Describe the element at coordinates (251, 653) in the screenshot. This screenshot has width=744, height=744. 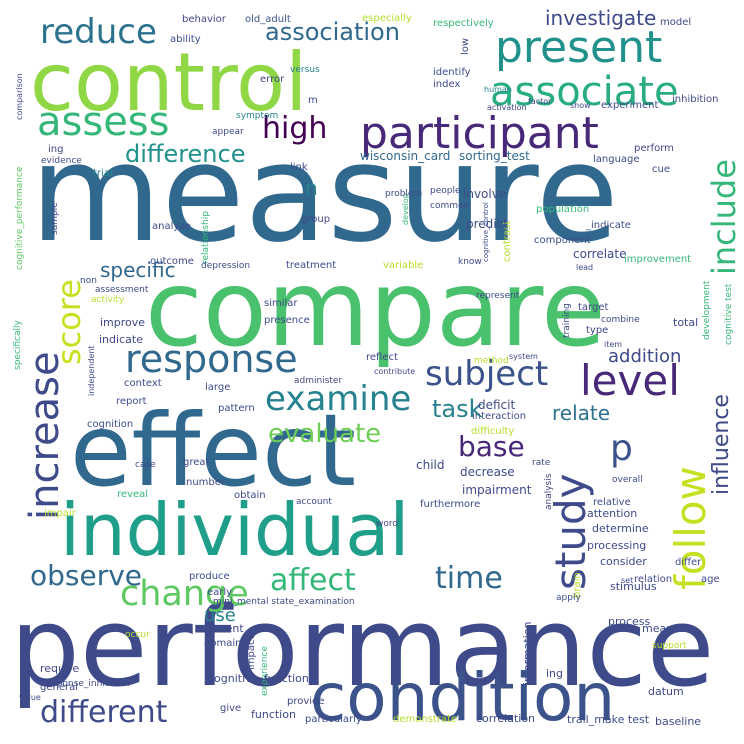
I see `word-157: impact` at that location.